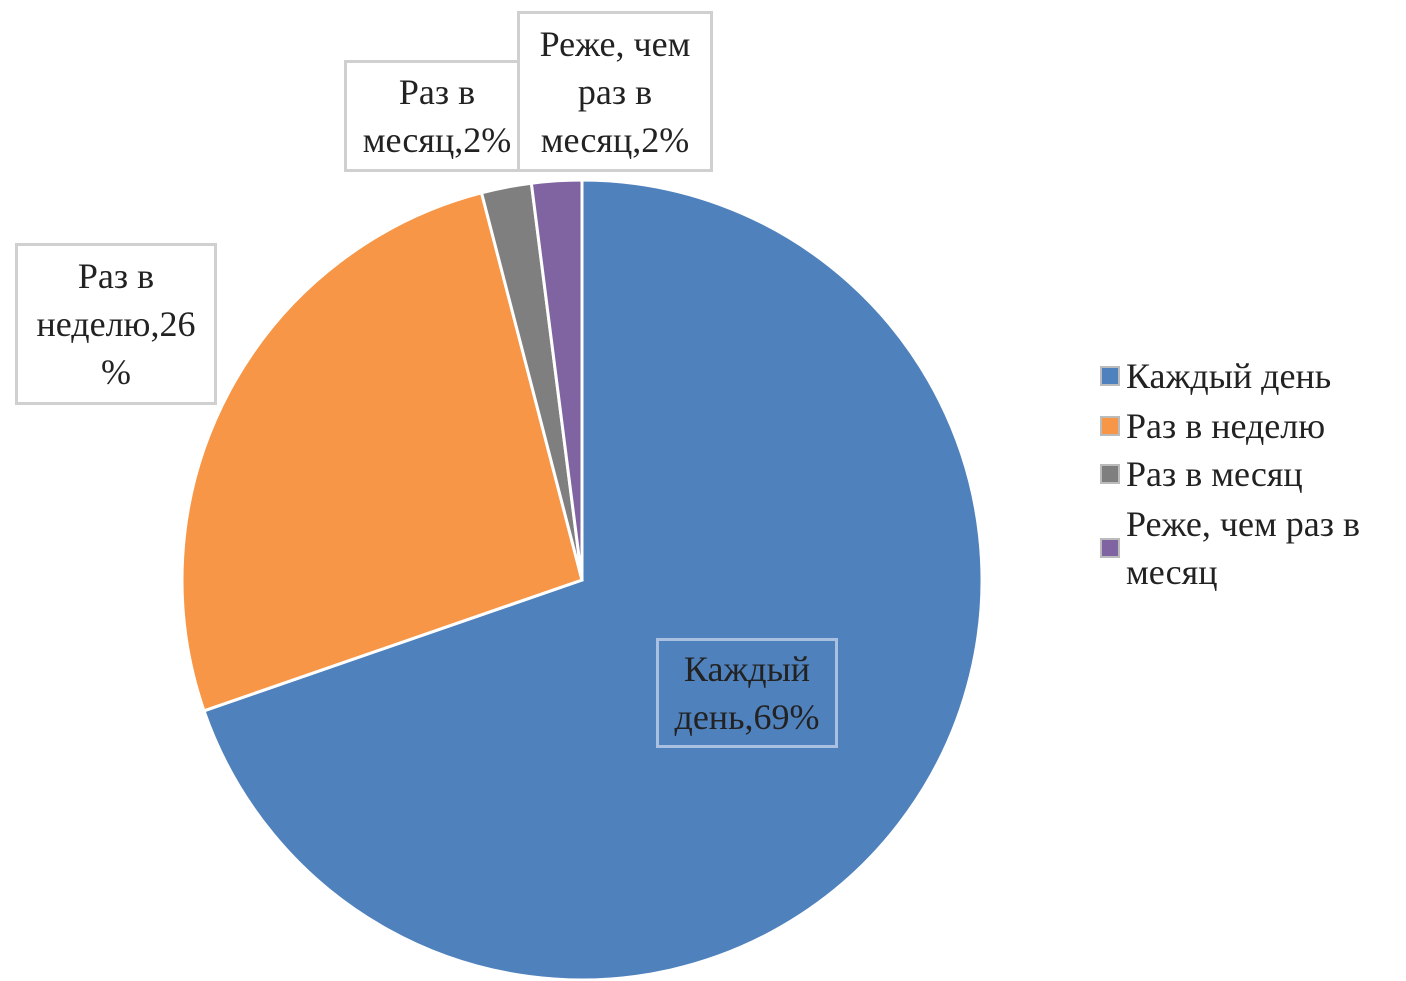 This screenshot has width=1406, height=981. I want to click on legend-label: Каждый день, so click(1229, 376).